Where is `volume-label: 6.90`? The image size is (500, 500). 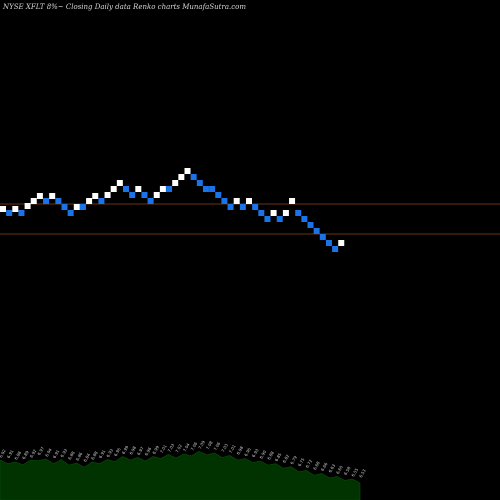 volume-label: 6.90 is located at coordinates (262, 454).